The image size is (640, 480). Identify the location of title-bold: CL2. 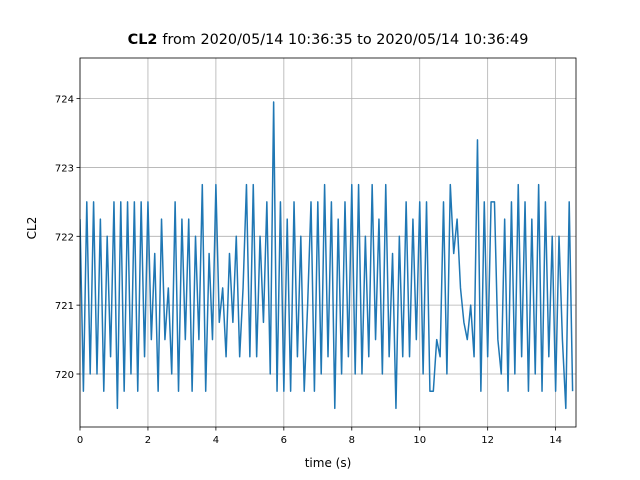
(143, 40).